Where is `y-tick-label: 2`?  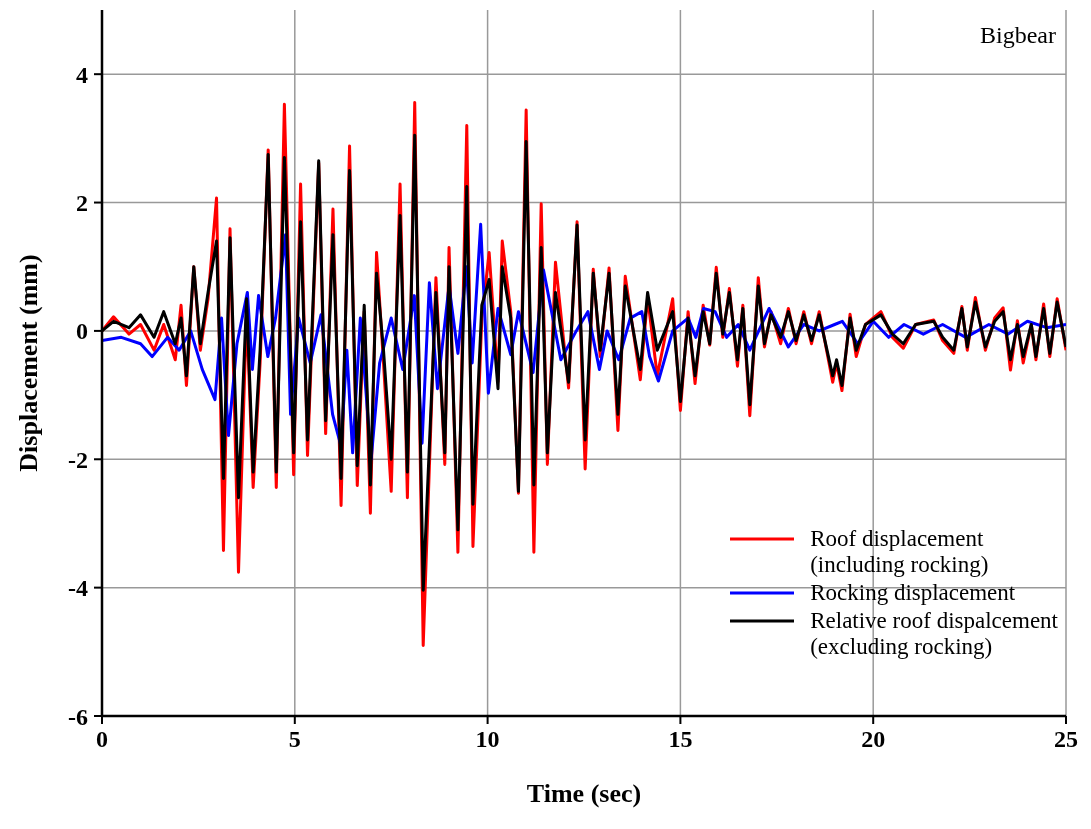 y-tick-label: 2 is located at coordinates (82, 203).